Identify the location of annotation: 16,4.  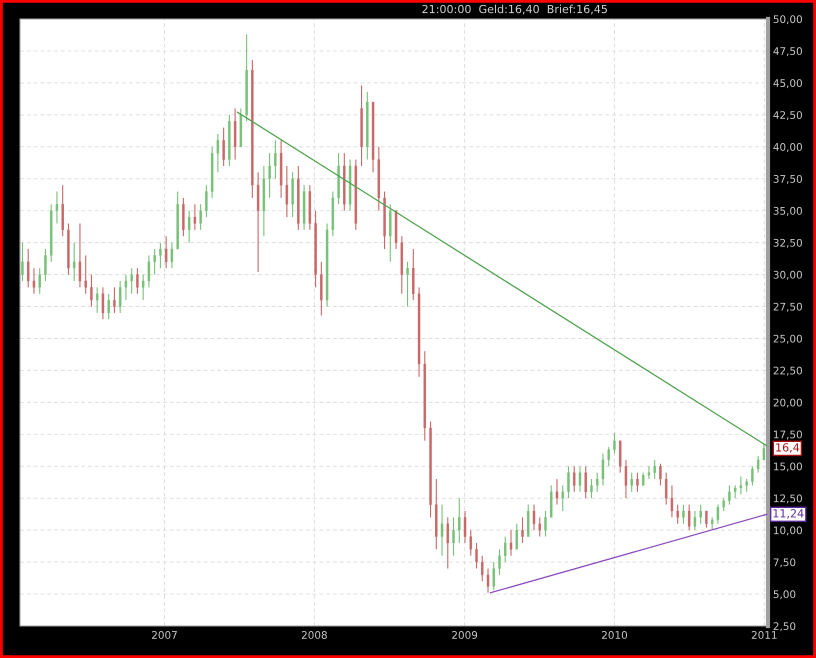
(788, 448).